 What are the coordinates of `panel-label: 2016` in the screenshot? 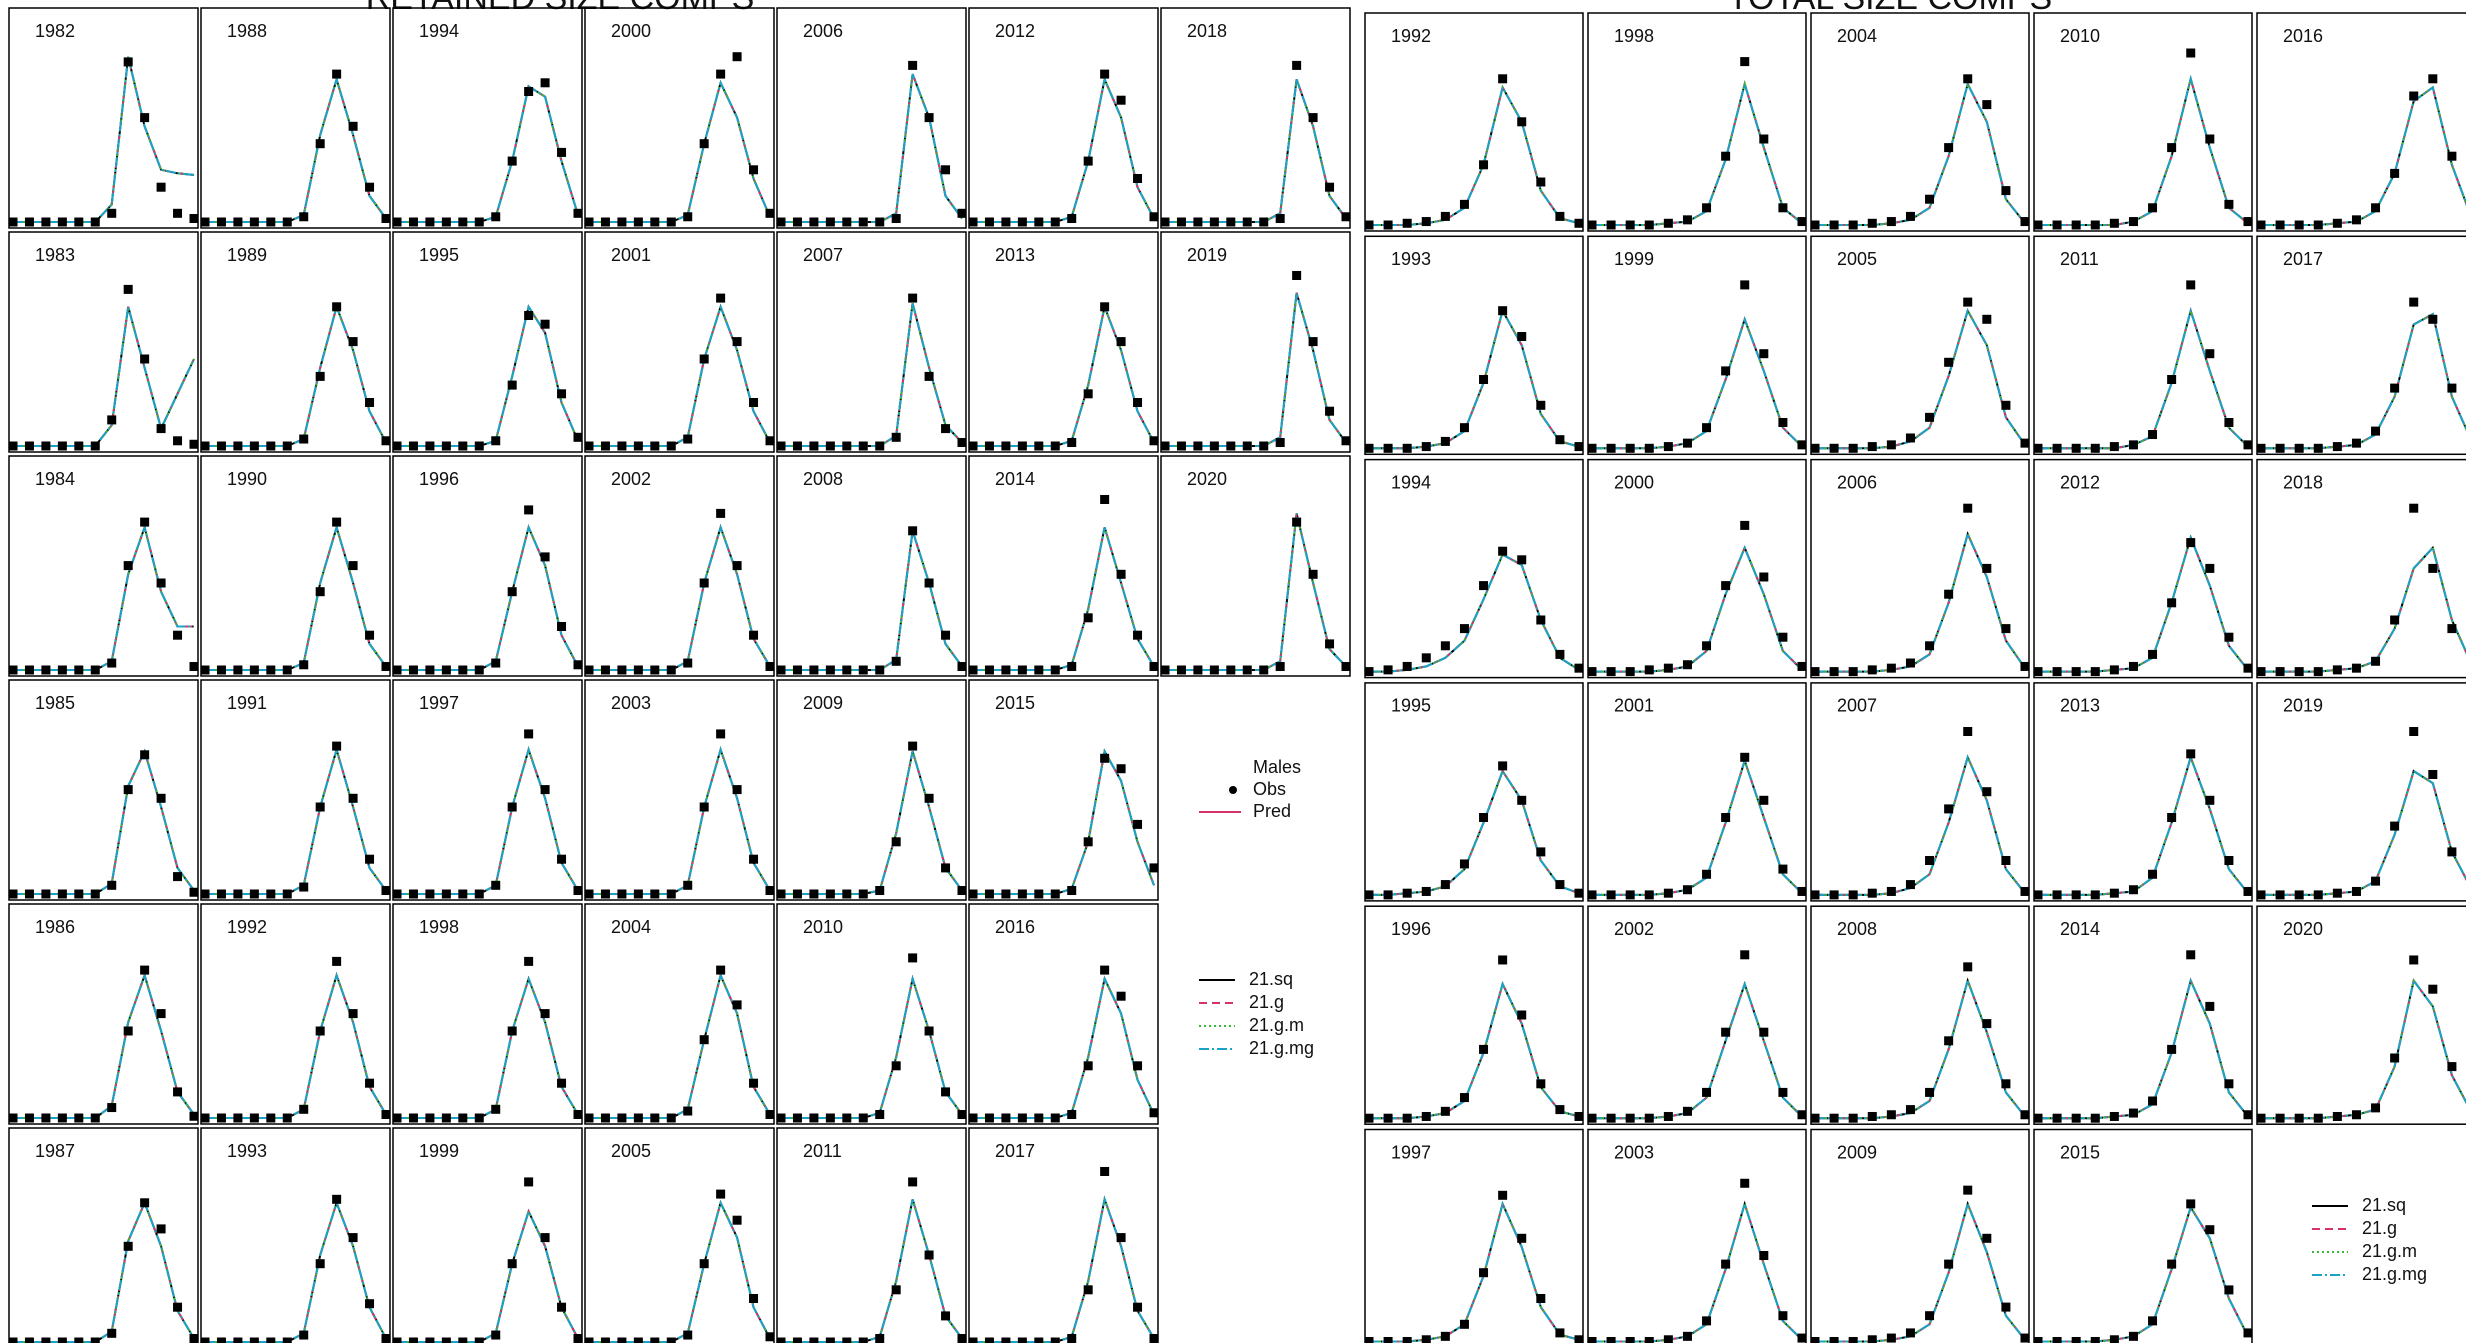 It's located at (1015, 927).